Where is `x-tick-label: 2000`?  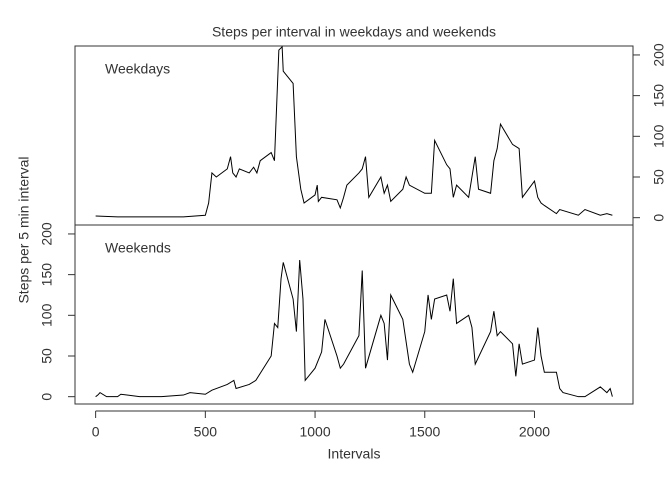
x-tick-label: 2000 is located at coordinates (534, 432).